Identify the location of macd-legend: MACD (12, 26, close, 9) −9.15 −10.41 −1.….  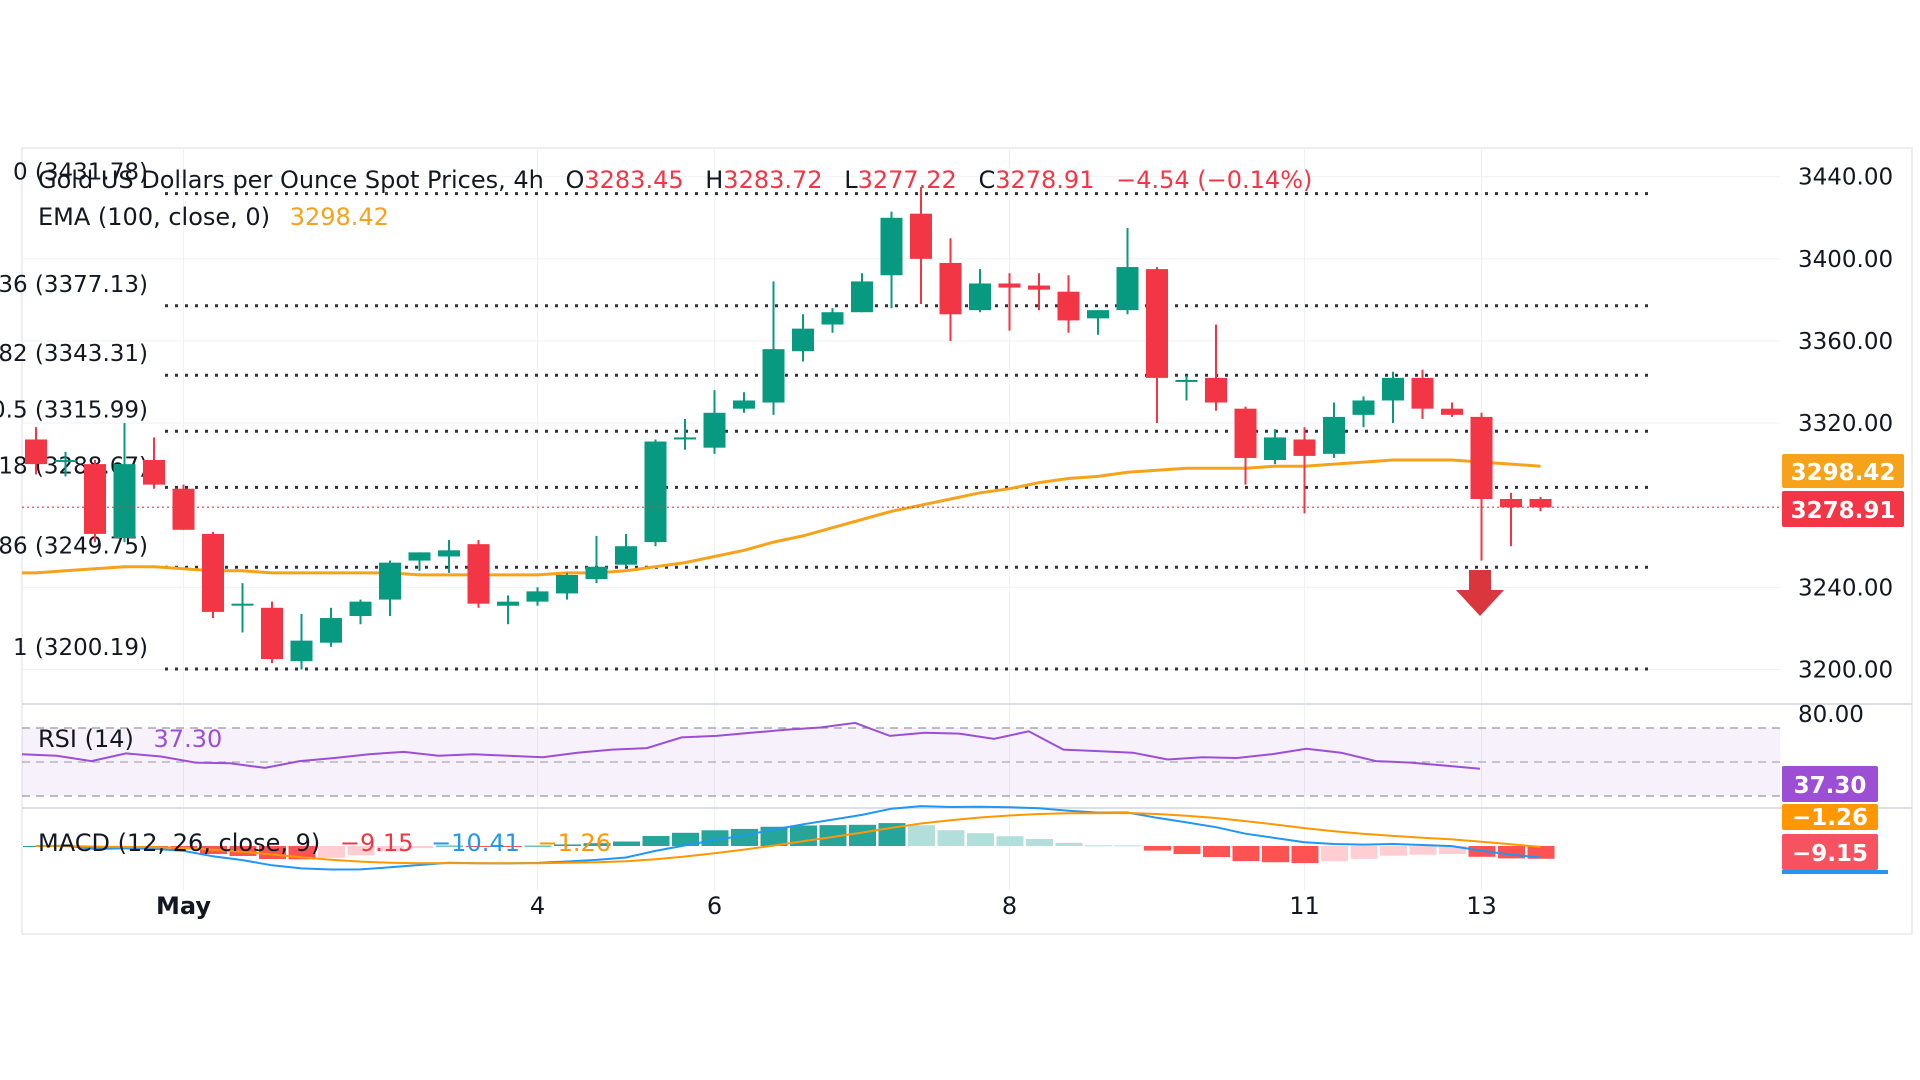
(324, 843).